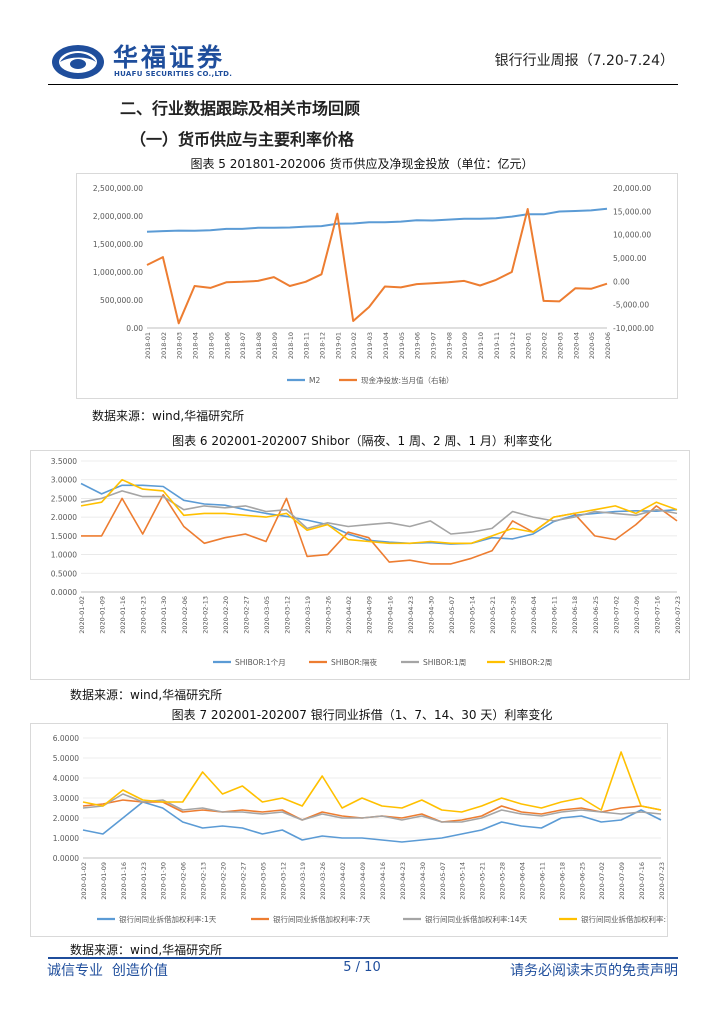  I want to click on fig6-ytick: 2.5000, so click(64, 498).